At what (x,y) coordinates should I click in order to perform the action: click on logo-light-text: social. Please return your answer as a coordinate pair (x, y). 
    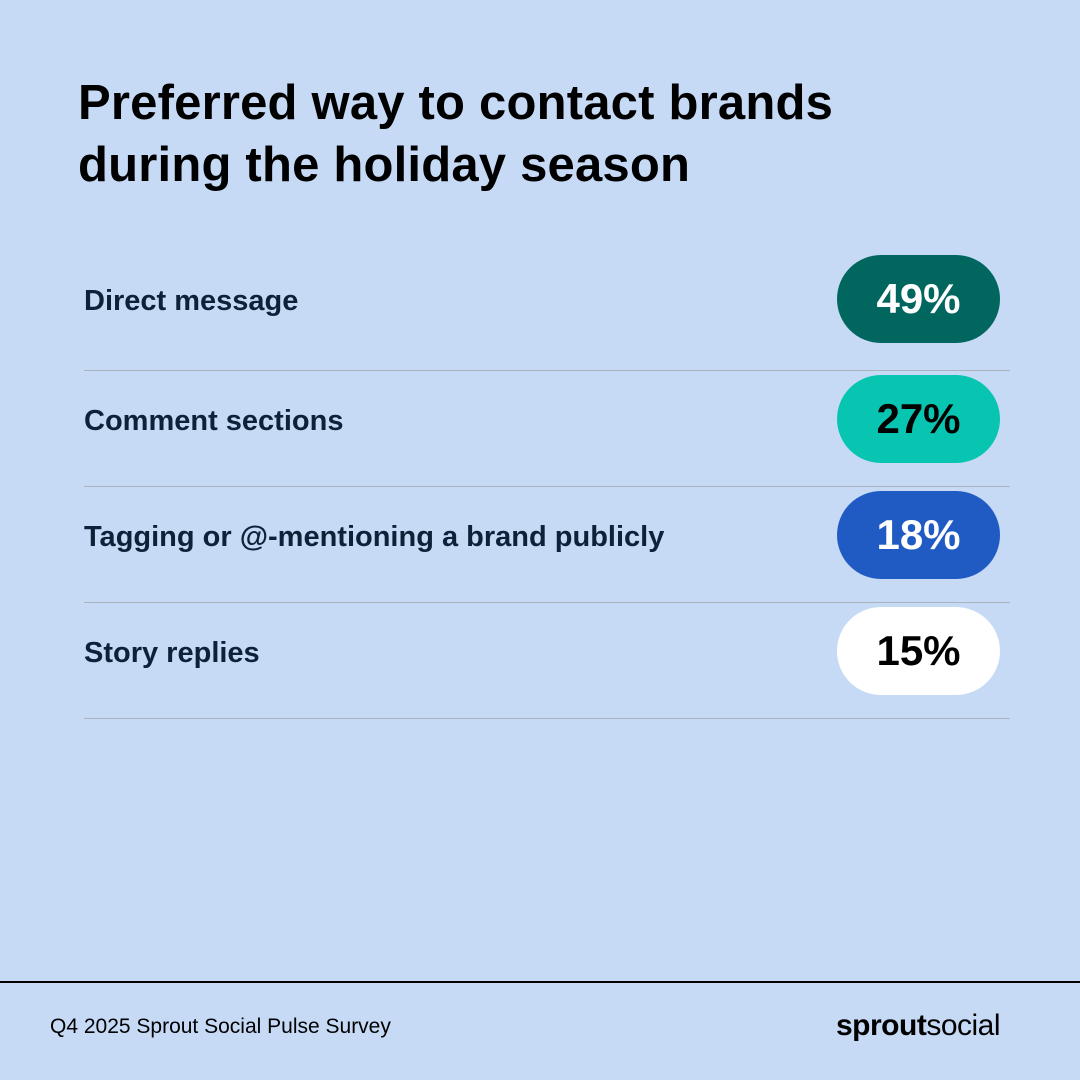
    Looking at the image, I should click on (963, 1025).